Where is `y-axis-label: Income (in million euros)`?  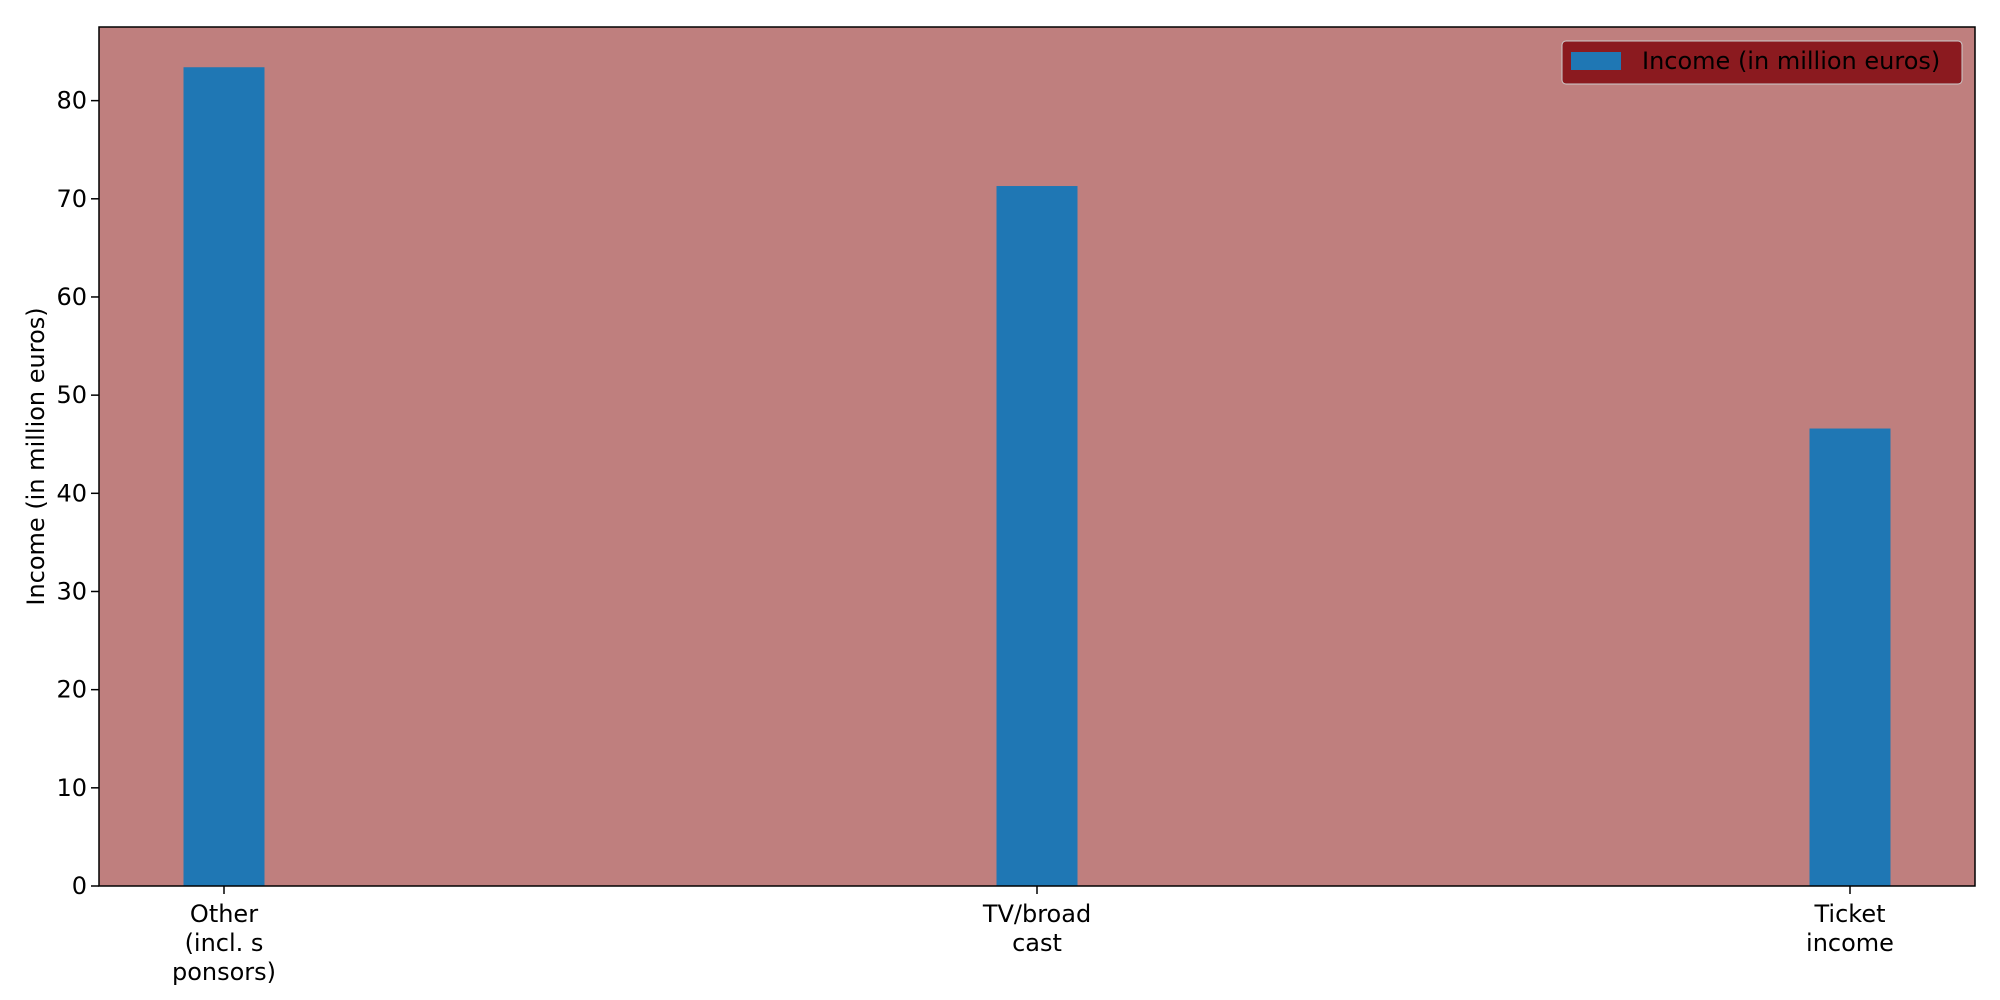
y-axis-label: Income (in million euros) is located at coordinates (36, 456).